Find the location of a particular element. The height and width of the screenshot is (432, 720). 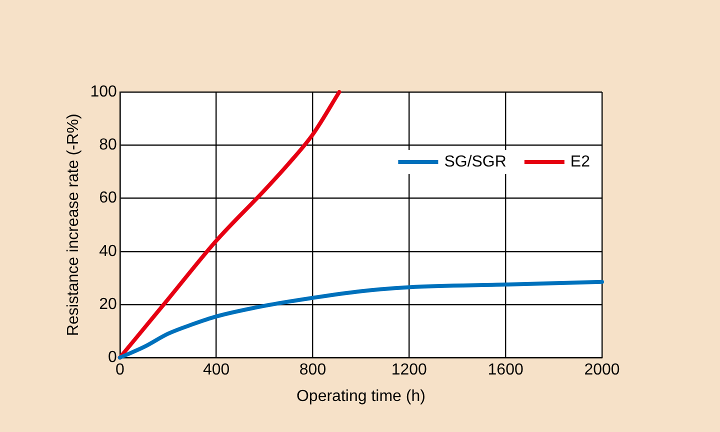

y-tick-label: 20 is located at coordinates (108, 304).